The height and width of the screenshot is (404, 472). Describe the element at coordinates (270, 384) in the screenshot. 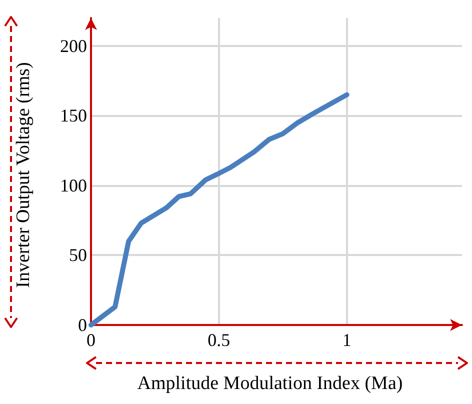

I see `x-axis-title: Amplitude Modulation Index (Ma)` at that location.